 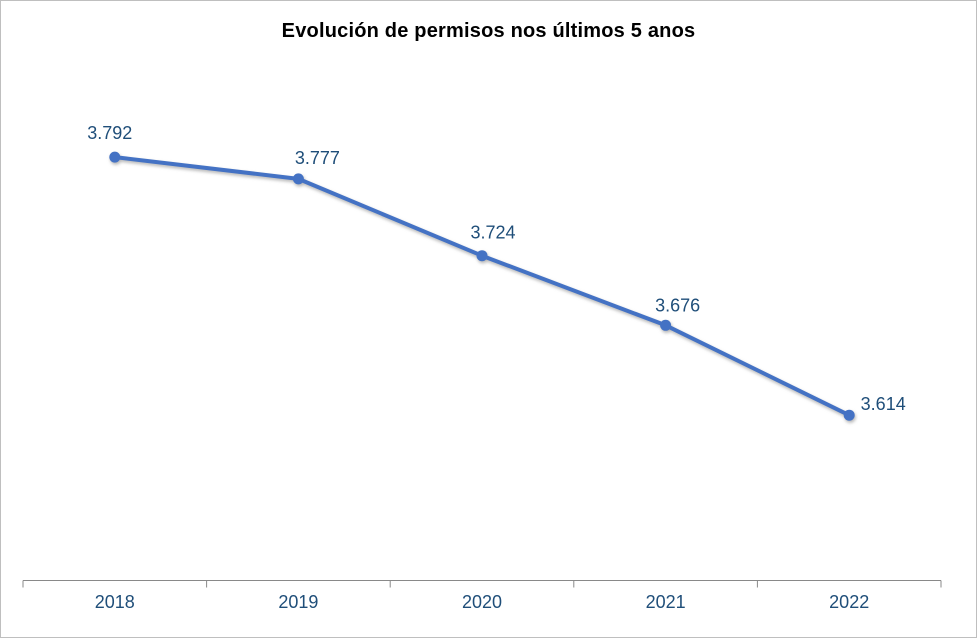 What do you see at coordinates (492, 233) in the screenshot?
I see `data-point-label: 3.724` at bounding box center [492, 233].